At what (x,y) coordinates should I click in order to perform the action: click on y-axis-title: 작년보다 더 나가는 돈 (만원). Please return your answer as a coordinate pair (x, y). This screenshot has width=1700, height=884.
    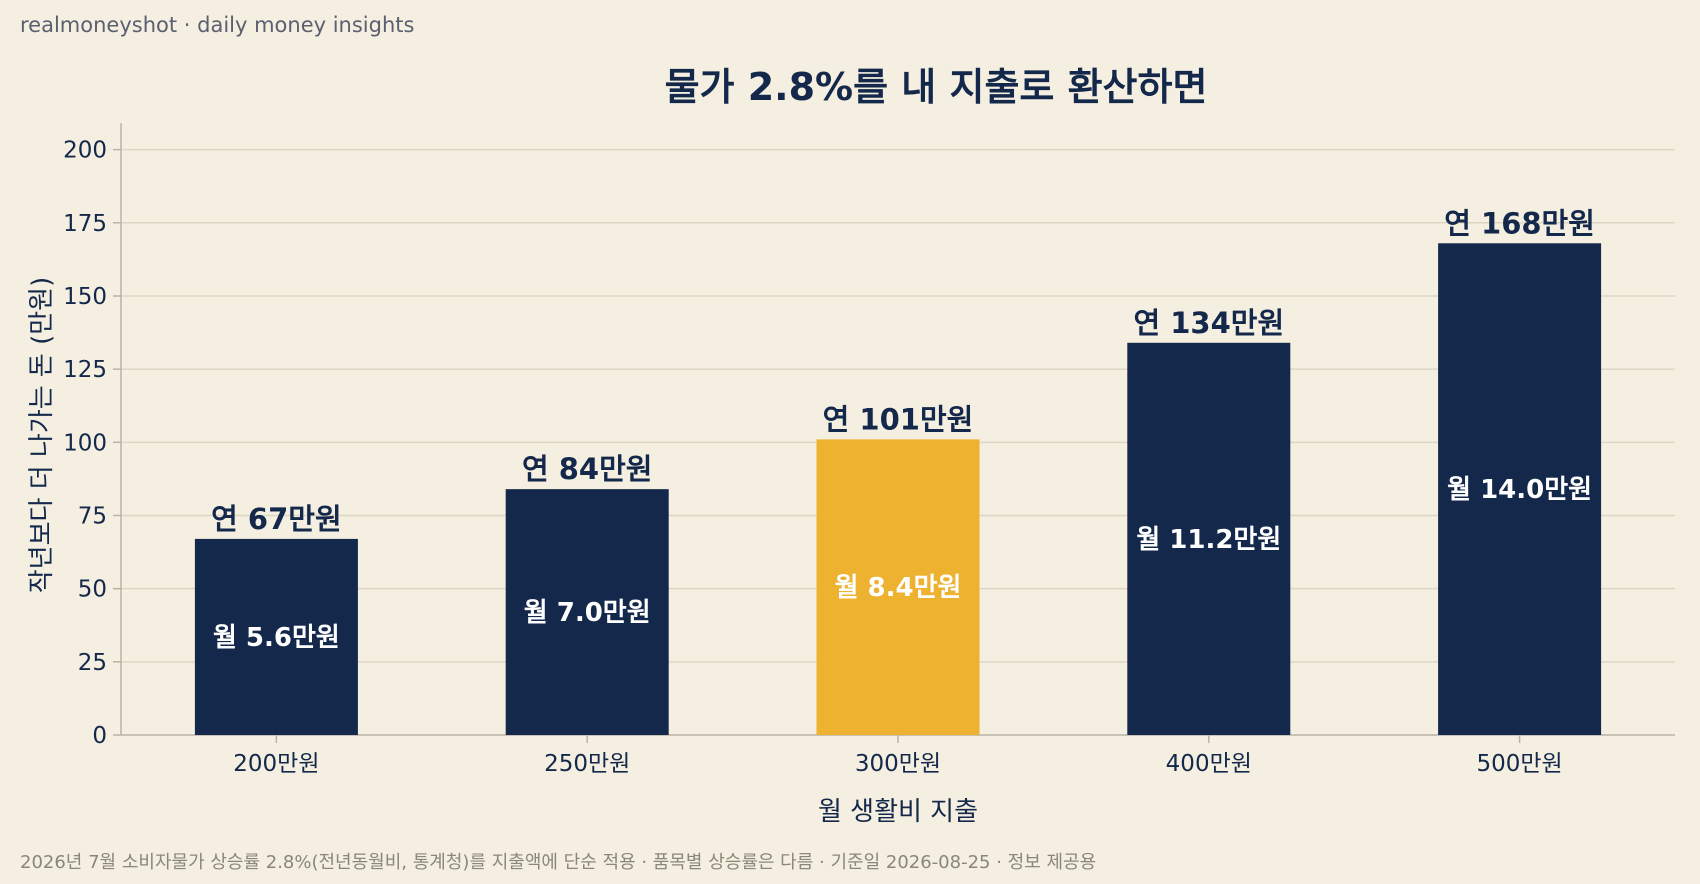
    Looking at the image, I should click on (42, 435).